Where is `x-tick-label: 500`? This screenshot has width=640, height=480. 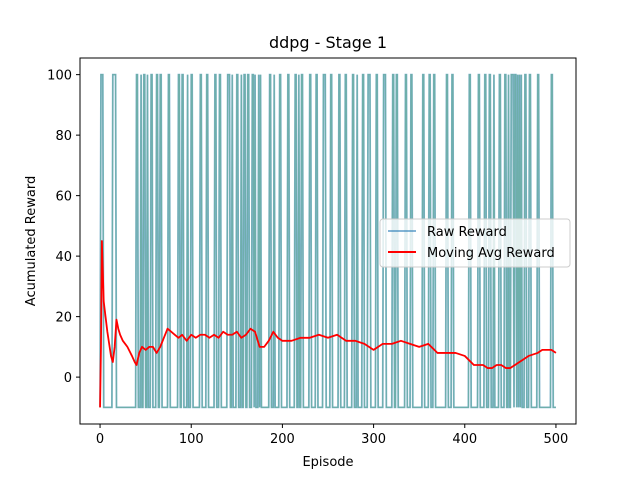
x-tick-label: 500 is located at coordinates (556, 439).